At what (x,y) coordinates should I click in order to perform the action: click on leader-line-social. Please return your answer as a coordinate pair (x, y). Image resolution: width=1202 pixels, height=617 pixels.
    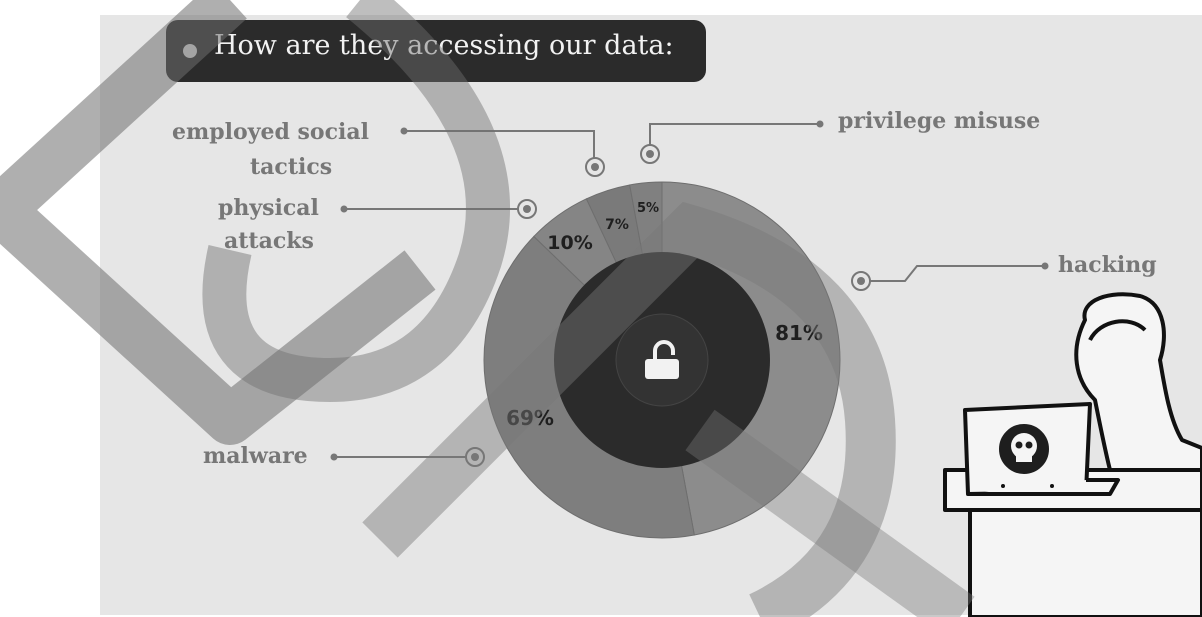
    Looking at the image, I should click on (499, 147).